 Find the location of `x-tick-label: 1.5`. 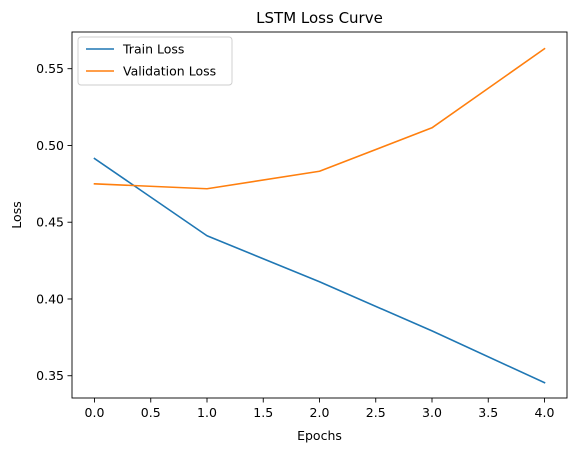

x-tick-label: 1.5 is located at coordinates (263, 412).